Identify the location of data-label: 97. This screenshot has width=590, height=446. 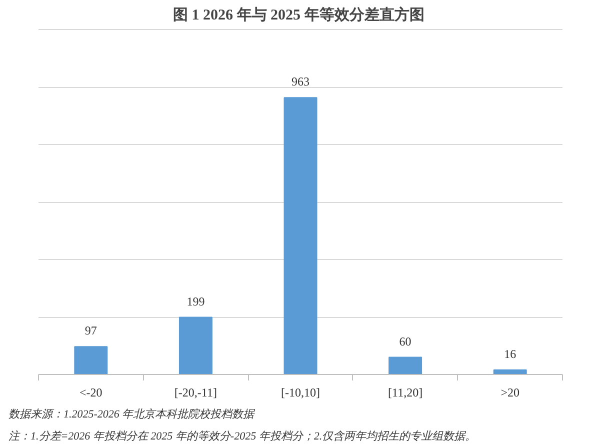
(90, 331).